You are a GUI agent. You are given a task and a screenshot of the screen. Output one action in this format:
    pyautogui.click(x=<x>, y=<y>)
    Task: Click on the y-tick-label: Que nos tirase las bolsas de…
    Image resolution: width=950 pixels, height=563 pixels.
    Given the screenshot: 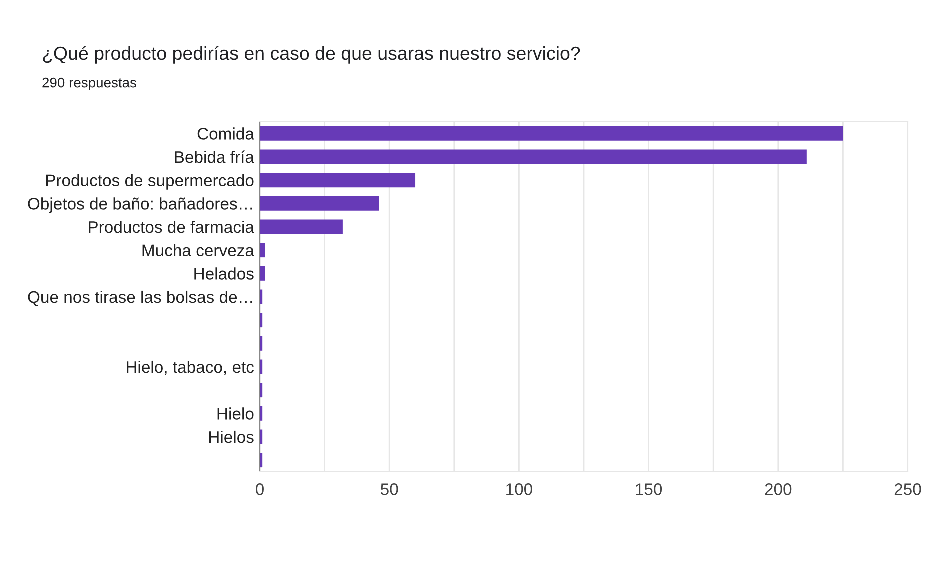 What is the action you would take?
    pyautogui.click(x=140, y=298)
    